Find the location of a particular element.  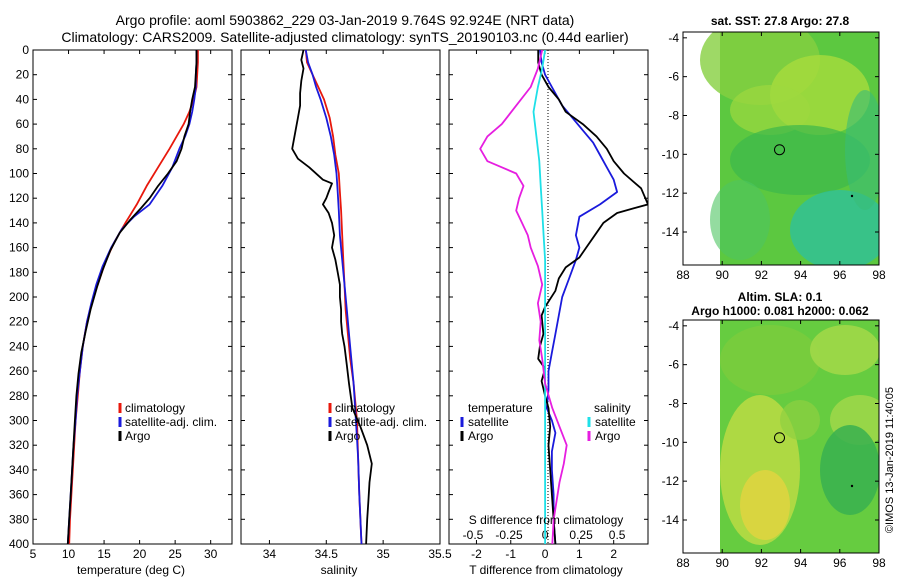

x-tick-label: -2 is located at coordinates (476, 554).